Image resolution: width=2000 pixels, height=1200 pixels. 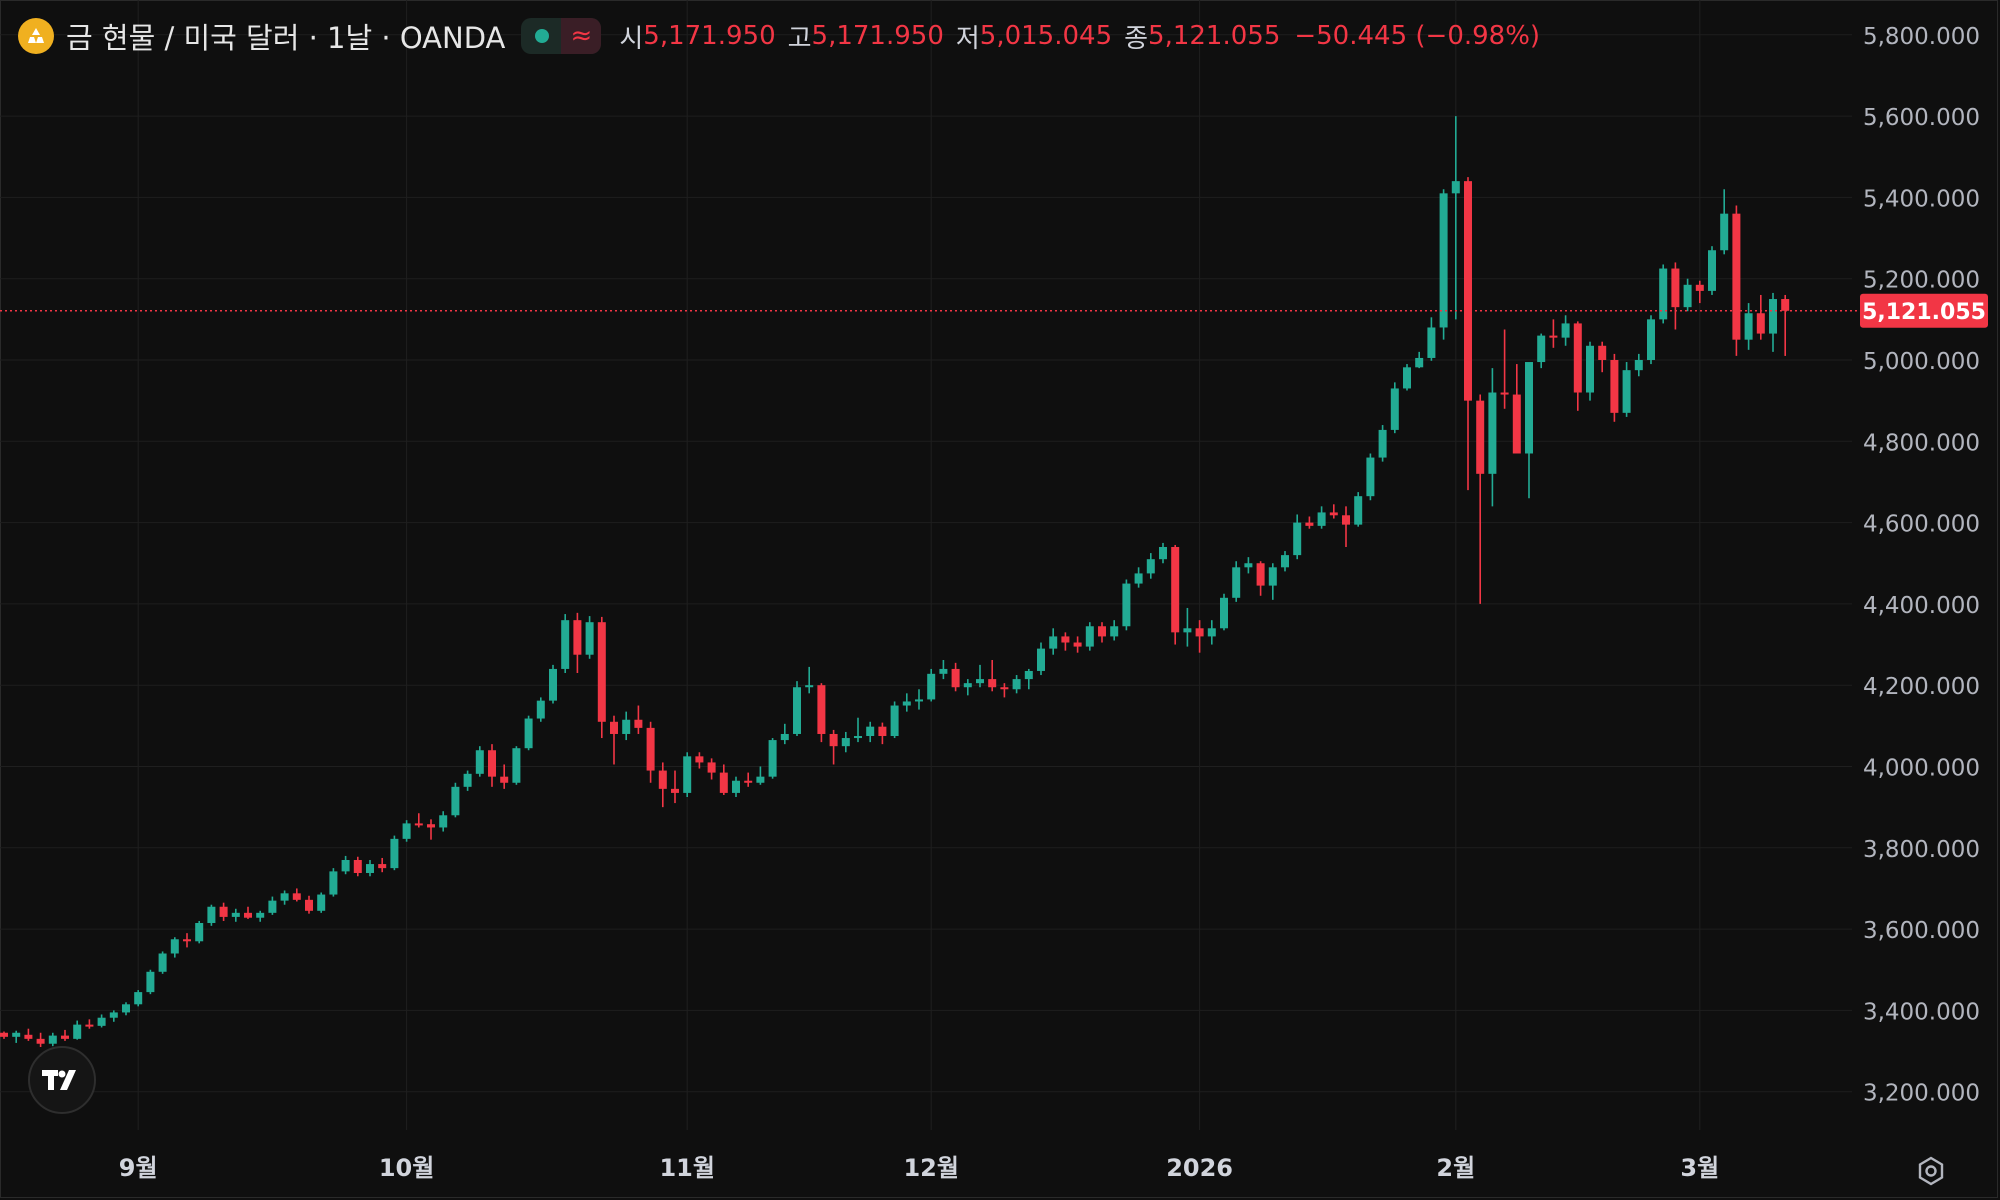 What do you see at coordinates (1921, 769) in the screenshot?
I see `y-tick-label: 4,000.000` at bounding box center [1921, 769].